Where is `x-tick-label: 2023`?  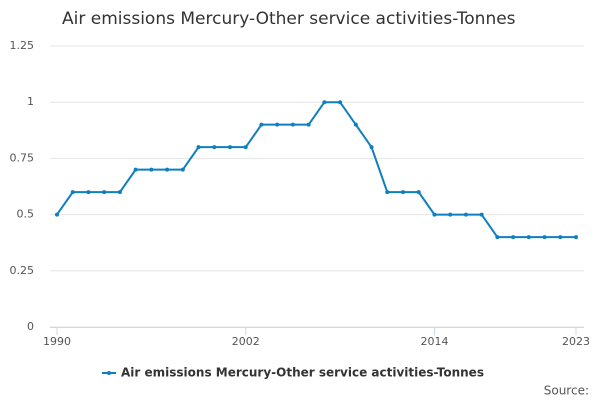
x-tick-label: 2023 is located at coordinates (576, 341).